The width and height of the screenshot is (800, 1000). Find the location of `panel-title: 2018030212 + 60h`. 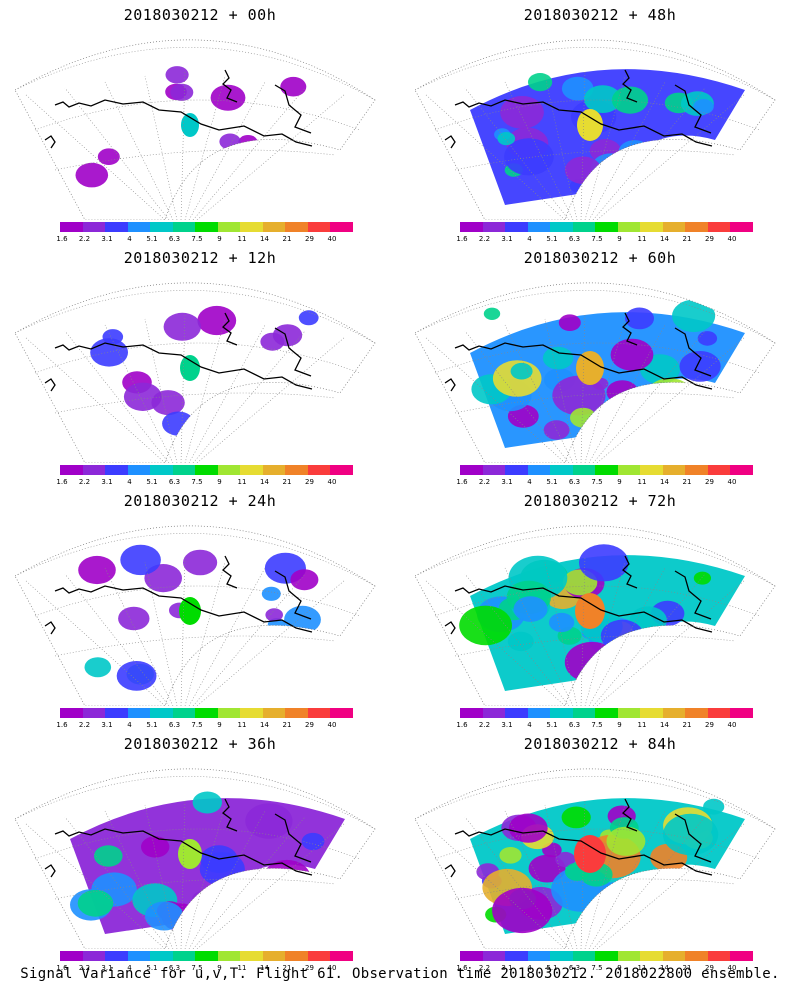

panel-title: 2018030212 + 60h is located at coordinates (600, 258).